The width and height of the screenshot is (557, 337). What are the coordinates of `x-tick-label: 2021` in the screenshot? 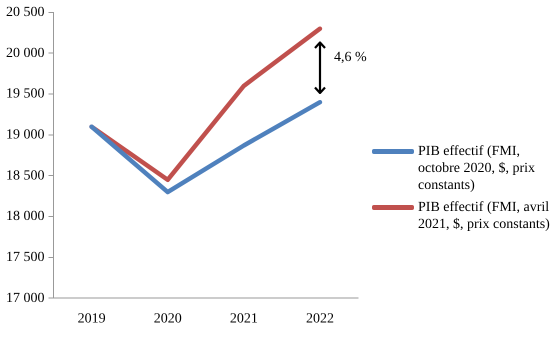 It's located at (244, 318).